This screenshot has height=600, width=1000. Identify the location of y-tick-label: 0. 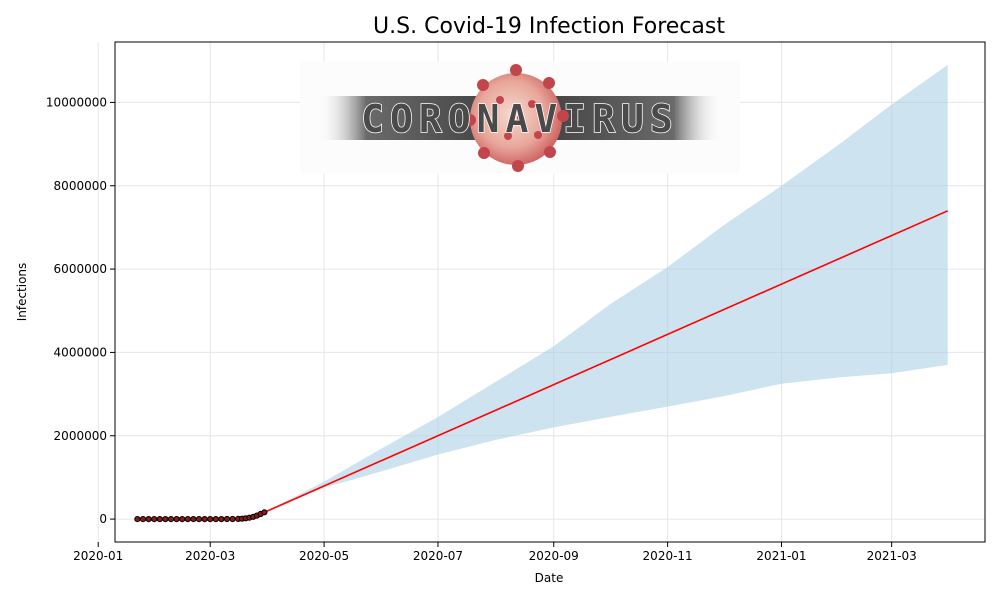
(103, 519).